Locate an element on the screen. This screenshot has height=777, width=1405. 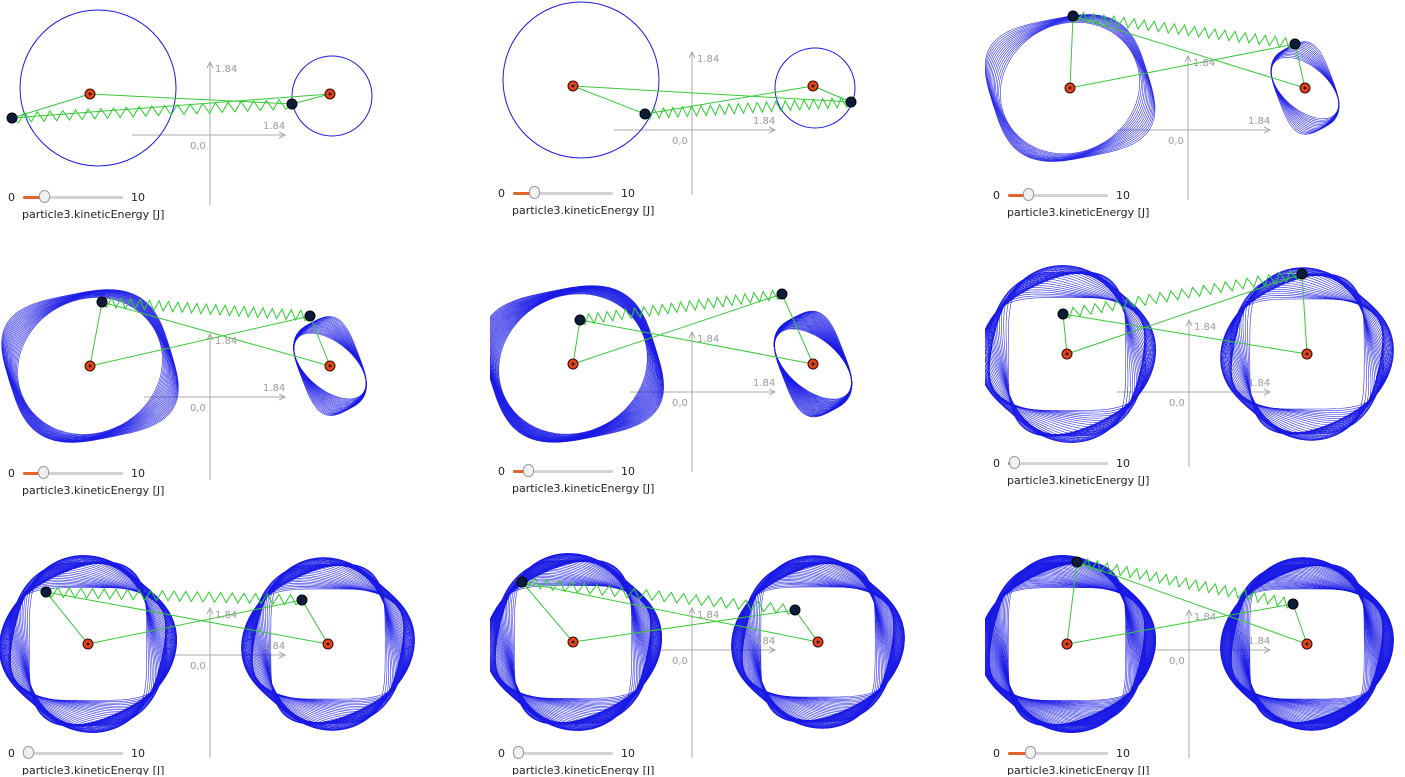
slider-min-label: 0 is located at coordinates (11, 473).